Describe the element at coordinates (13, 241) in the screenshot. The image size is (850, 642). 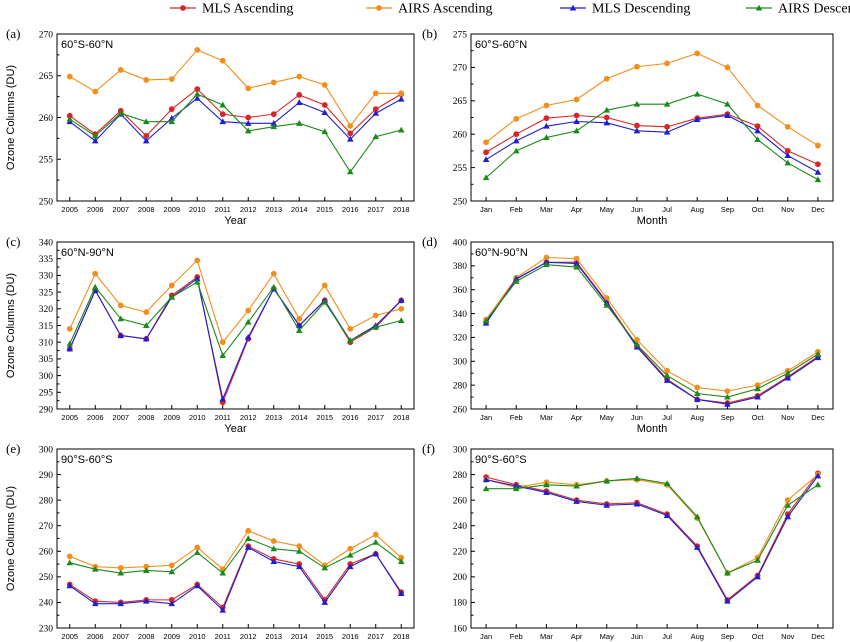
I see `panel-letter: (c)` at that location.